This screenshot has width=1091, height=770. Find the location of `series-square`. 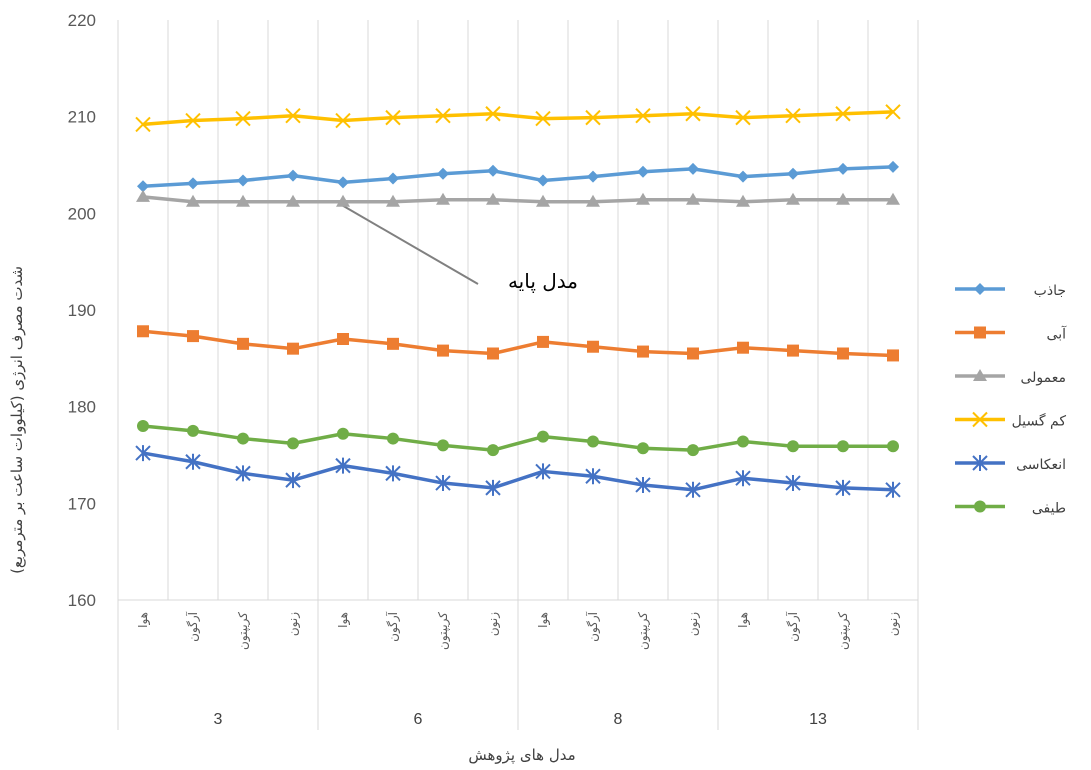

series-square is located at coordinates (518, 343).